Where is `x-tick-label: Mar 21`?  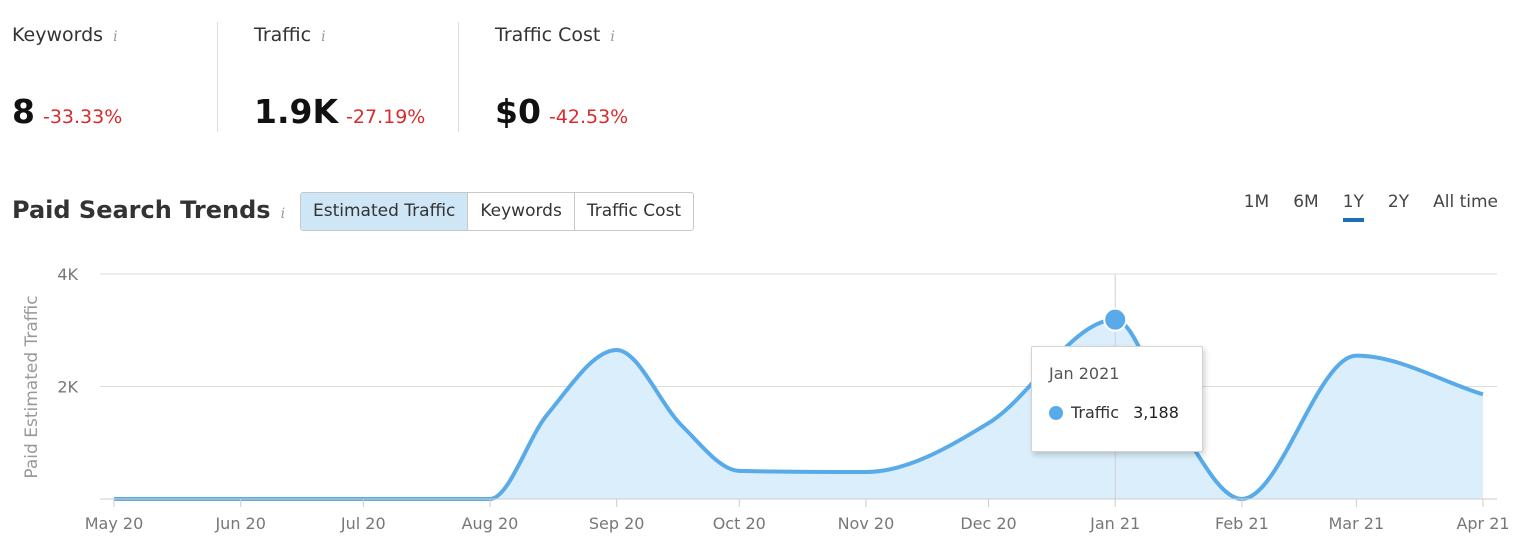 x-tick-label: Mar 21 is located at coordinates (1356, 523).